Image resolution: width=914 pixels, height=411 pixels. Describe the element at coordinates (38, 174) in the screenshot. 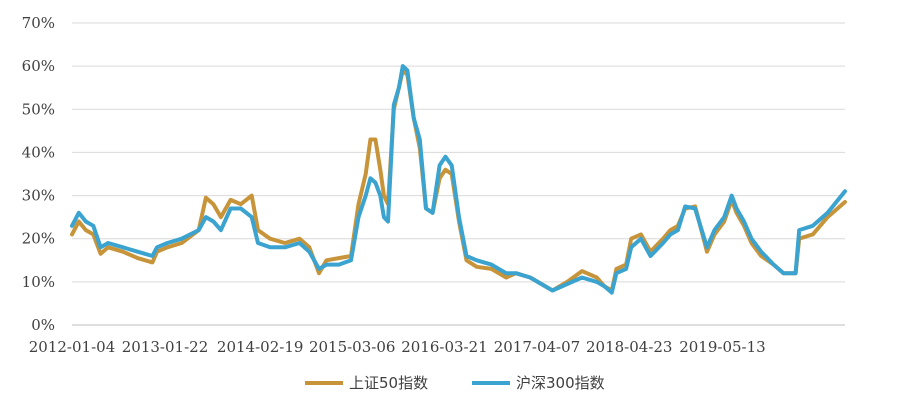

I see `y-axis-ticks: 0% 10% 20% 30% 40% 50% 60% 70%` at that location.